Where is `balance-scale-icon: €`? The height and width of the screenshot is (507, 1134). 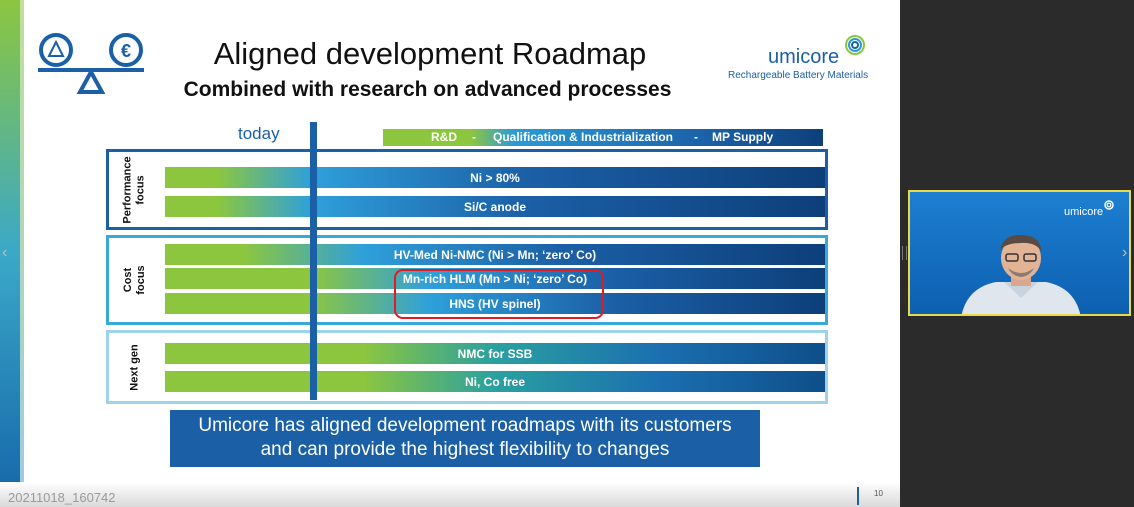
balance-scale-icon: € is located at coordinates (91, 63).